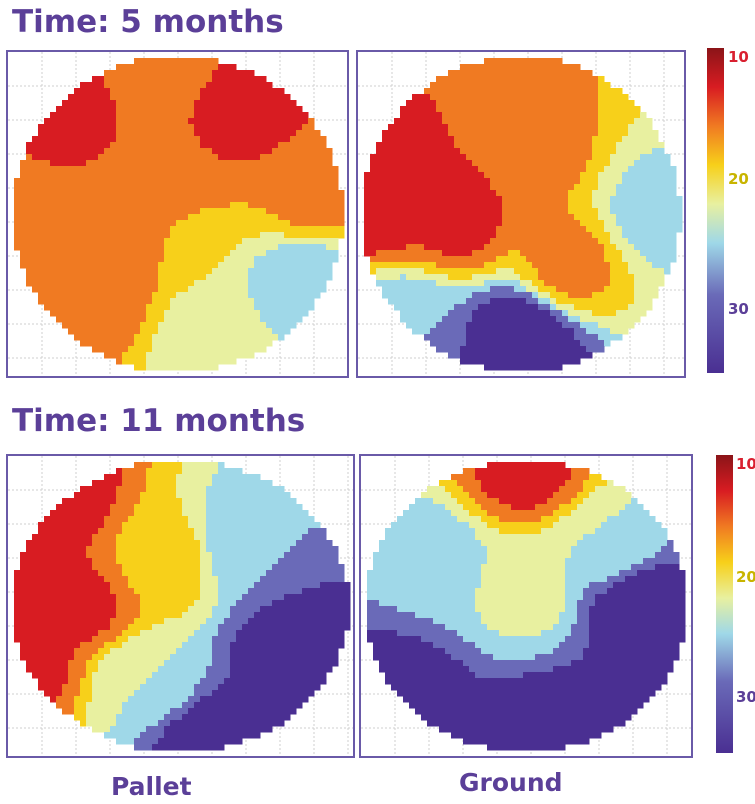  What do you see at coordinates (511, 782) in the screenshot?
I see `column-label-ground: Ground` at bounding box center [511, 782].